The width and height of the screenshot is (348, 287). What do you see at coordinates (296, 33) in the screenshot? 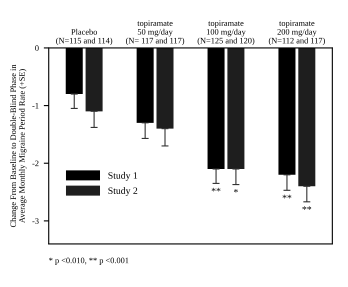
I see `x-tick-label: topiramate 200 mg/day (N=112 and 117)` at bounding box center [296, 33].